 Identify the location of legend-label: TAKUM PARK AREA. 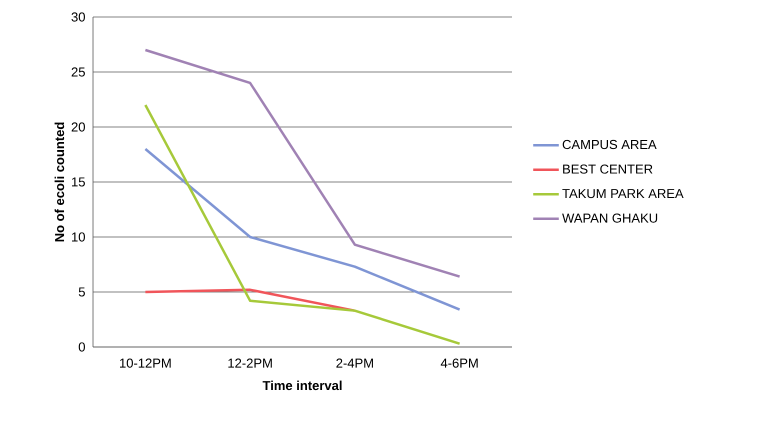
(623, 193).